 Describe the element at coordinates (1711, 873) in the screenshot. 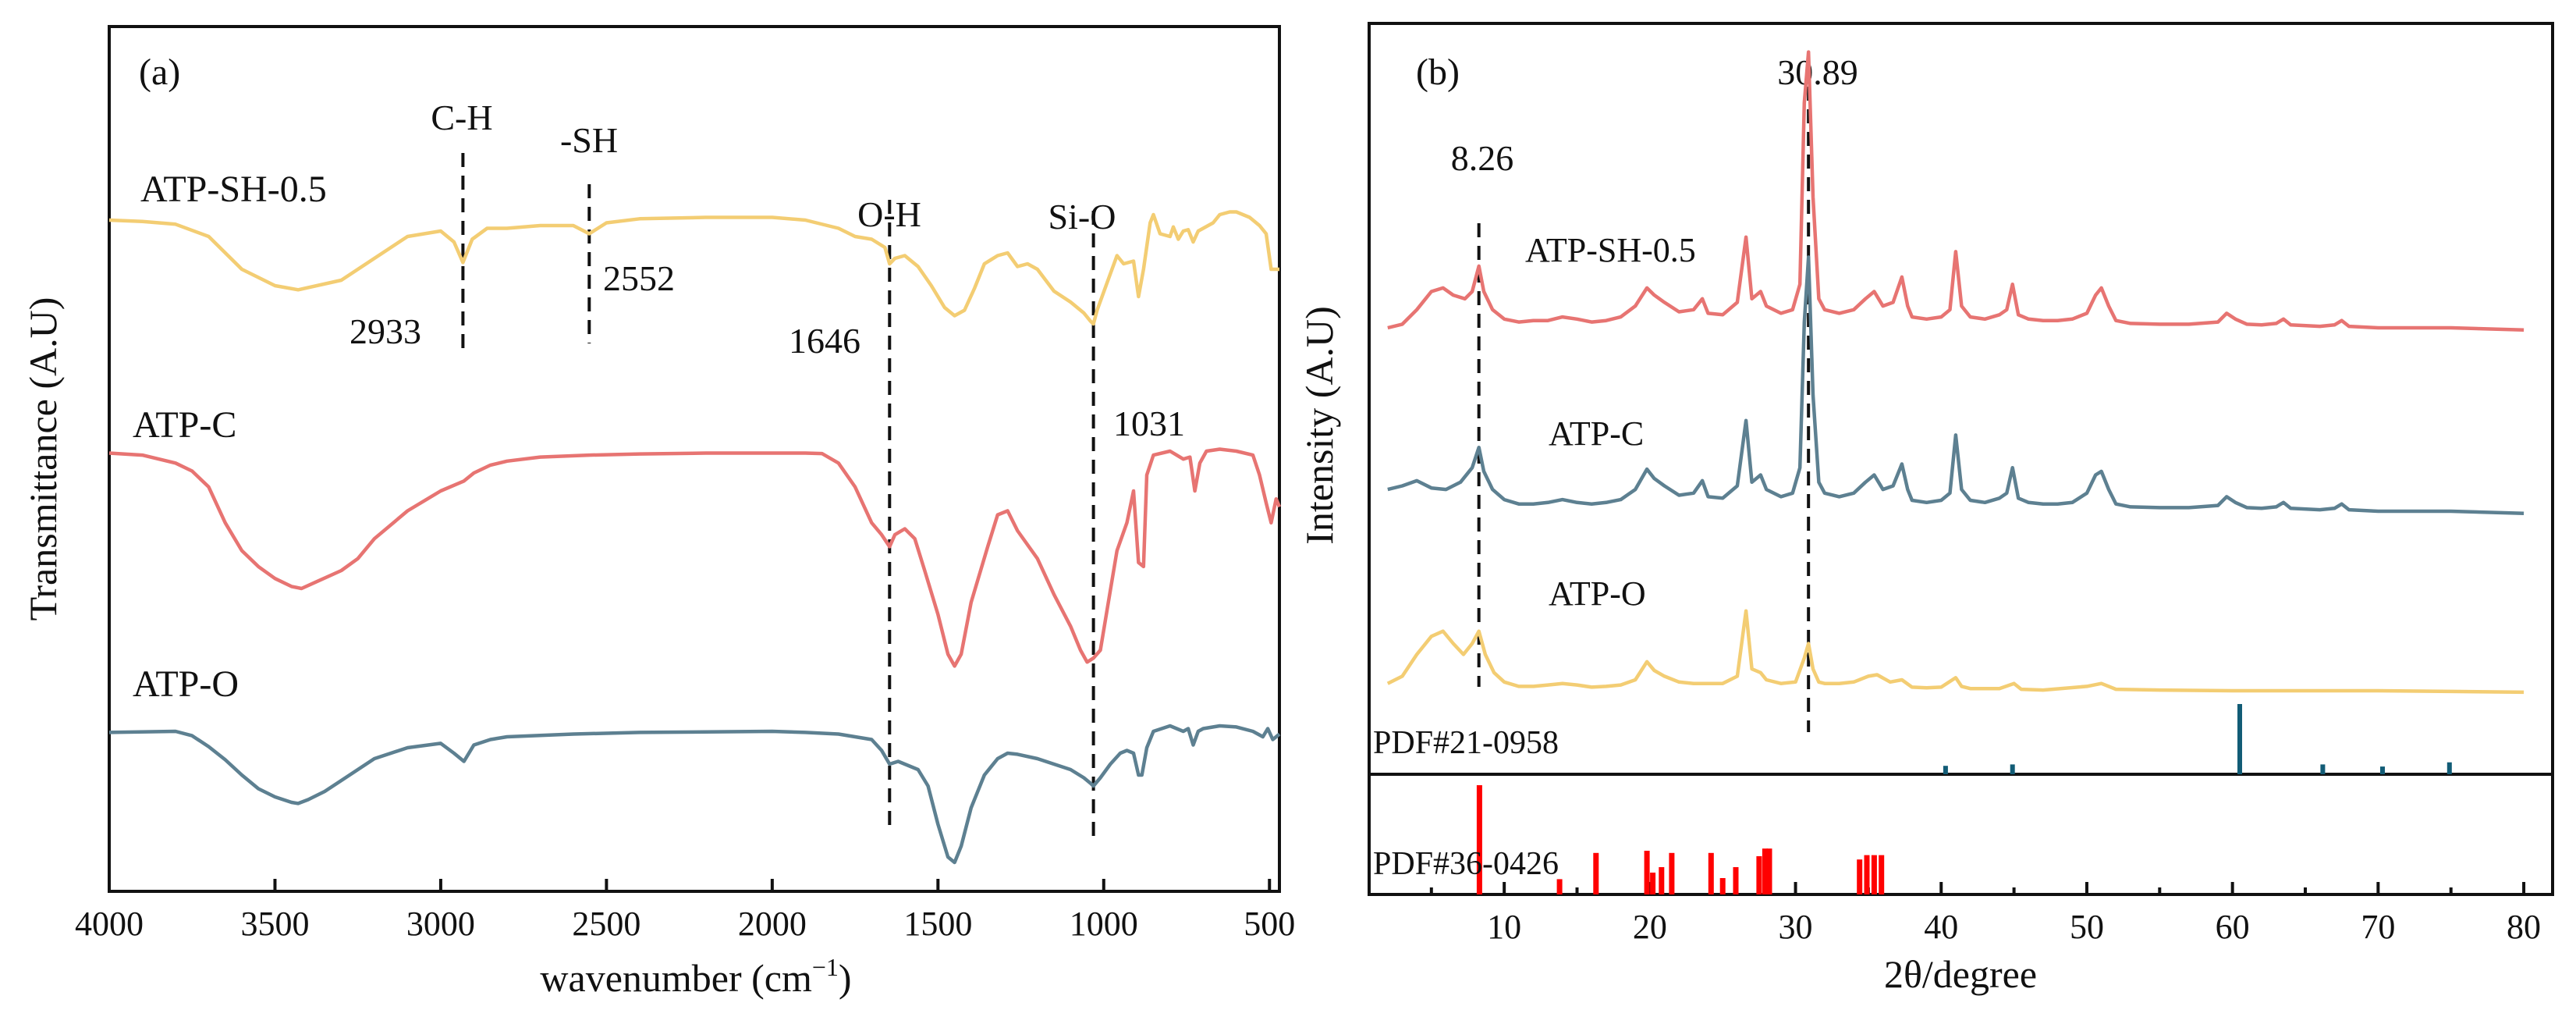

I see `reference-peak-pdf-36-0426-24.2` at that location.